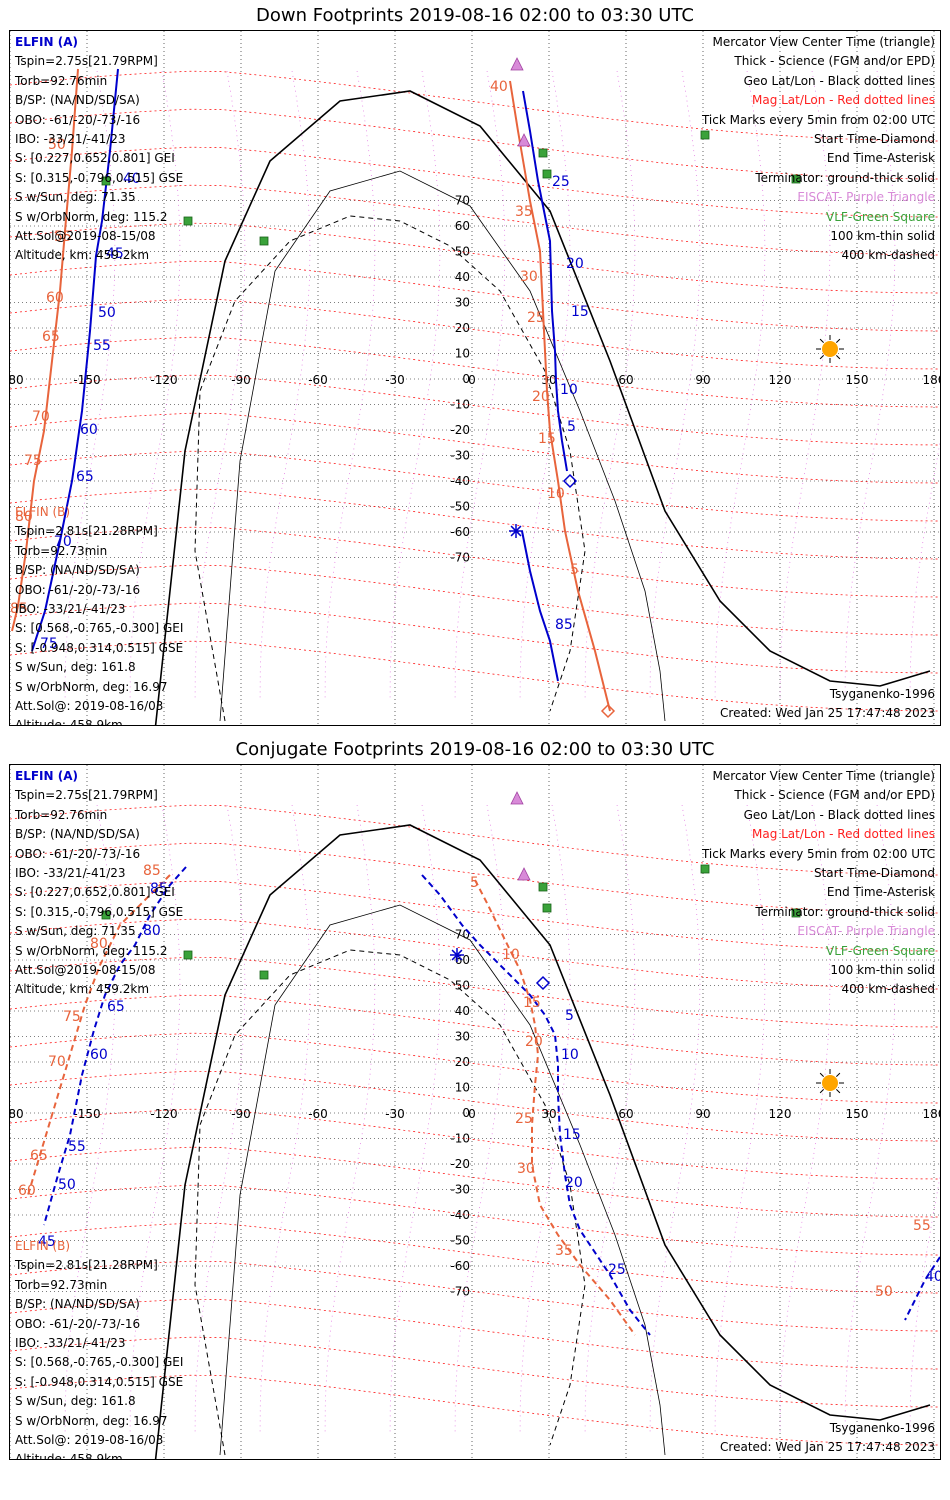  What do you see at coordinates (462, 1037) in the screenshot?
I see `lat-label: 30` at bounding box center [462, 1037].